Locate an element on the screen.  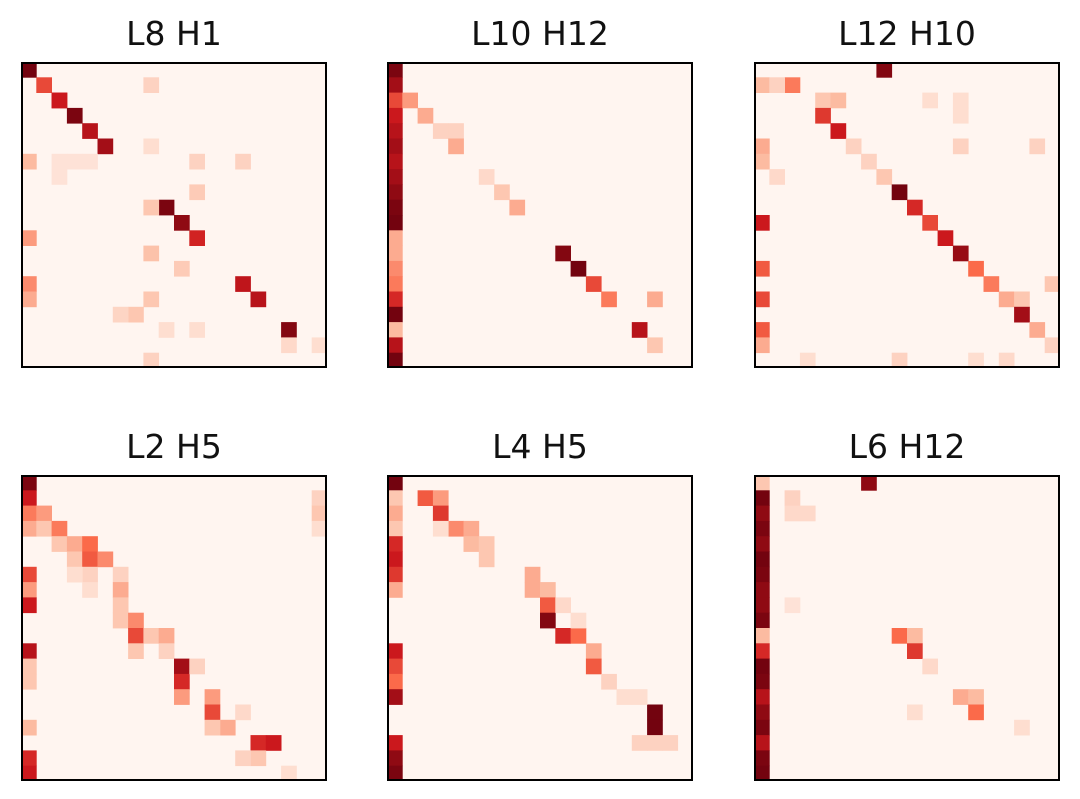
plot-frame is located at coordinates (907, 215).